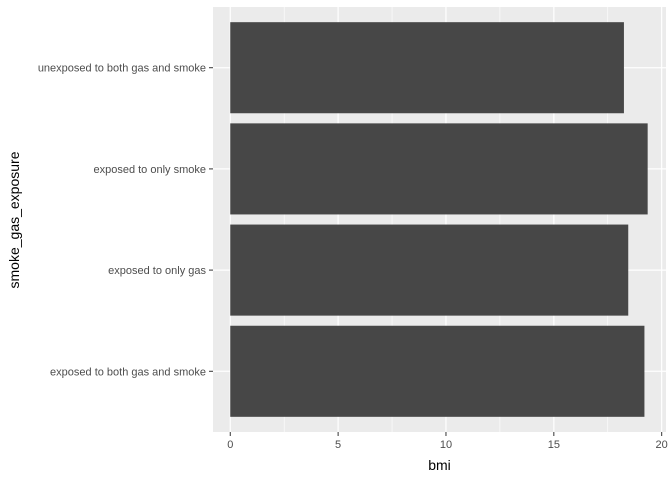 The height and width of the screenshot is (480, 672). Describe the element at coordinates (338, 445) in the screenshot. I see `x-tick-label: 5` at that location.